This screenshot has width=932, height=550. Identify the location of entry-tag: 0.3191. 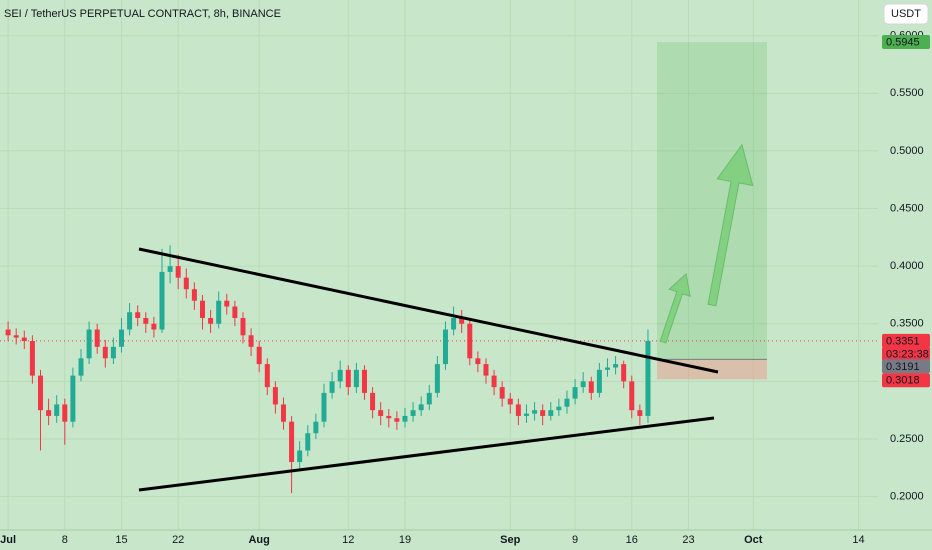
(903, 367).